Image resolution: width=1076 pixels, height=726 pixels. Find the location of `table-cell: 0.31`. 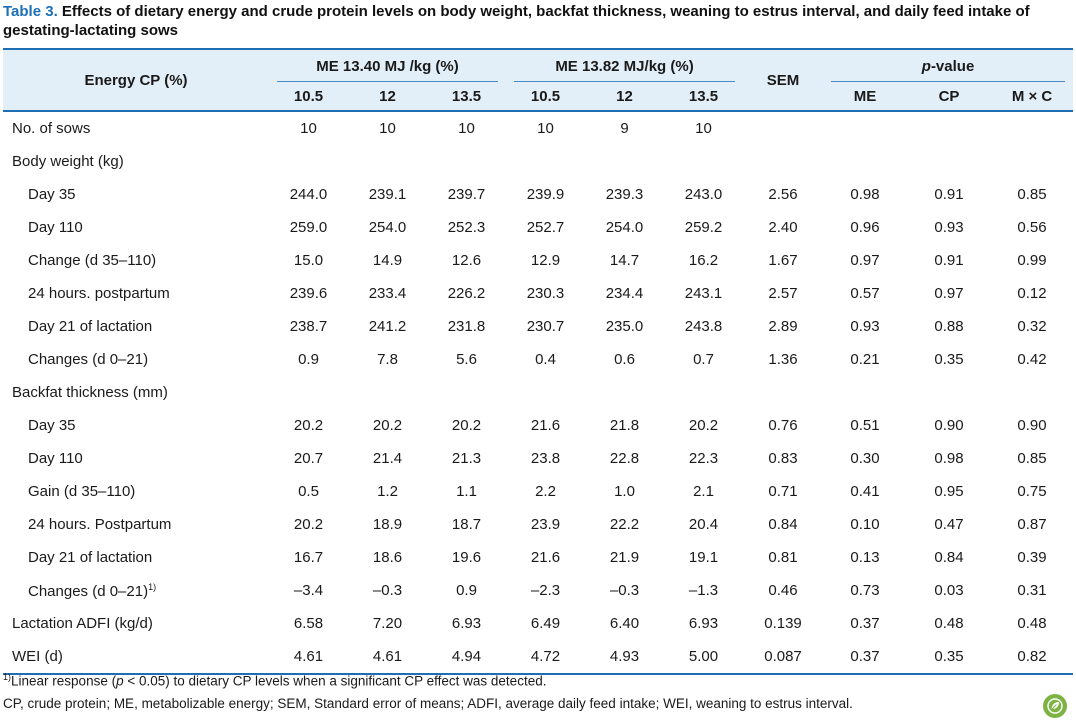

table-cell: 0.31 is located at coordinates (1032, 590).